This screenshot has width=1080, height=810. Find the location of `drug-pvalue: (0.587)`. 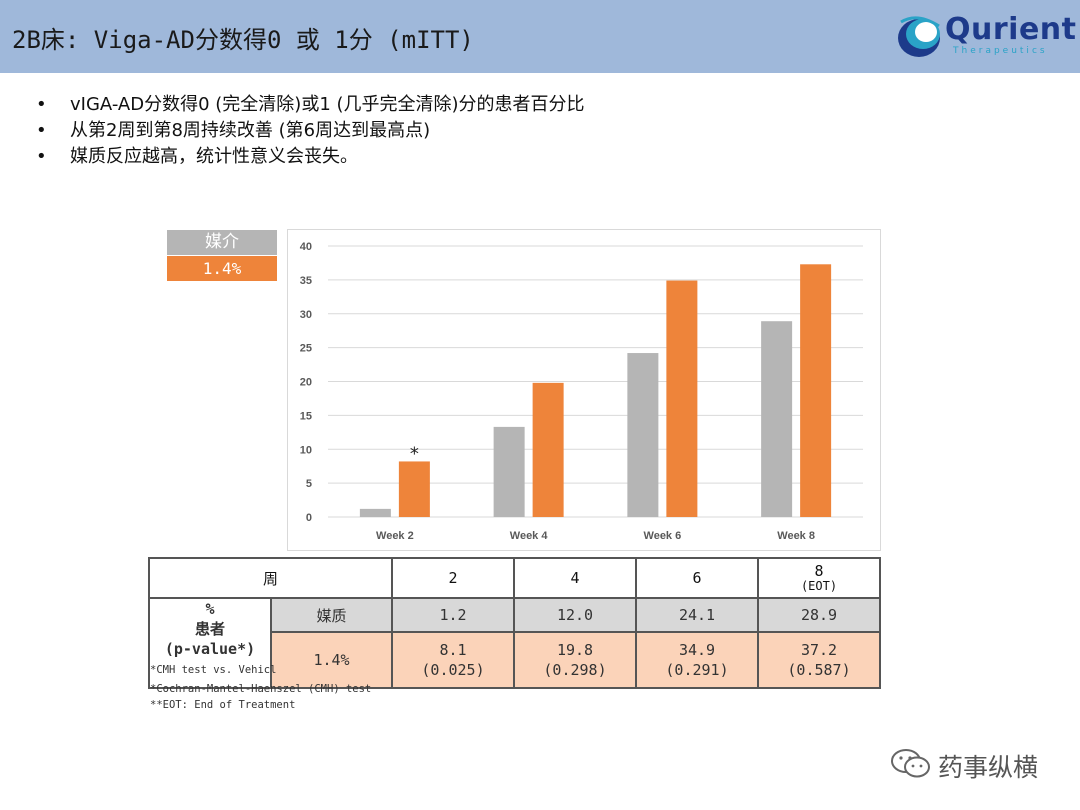

drug-pvalue: (0.587) is located at coordinates (819, 670).